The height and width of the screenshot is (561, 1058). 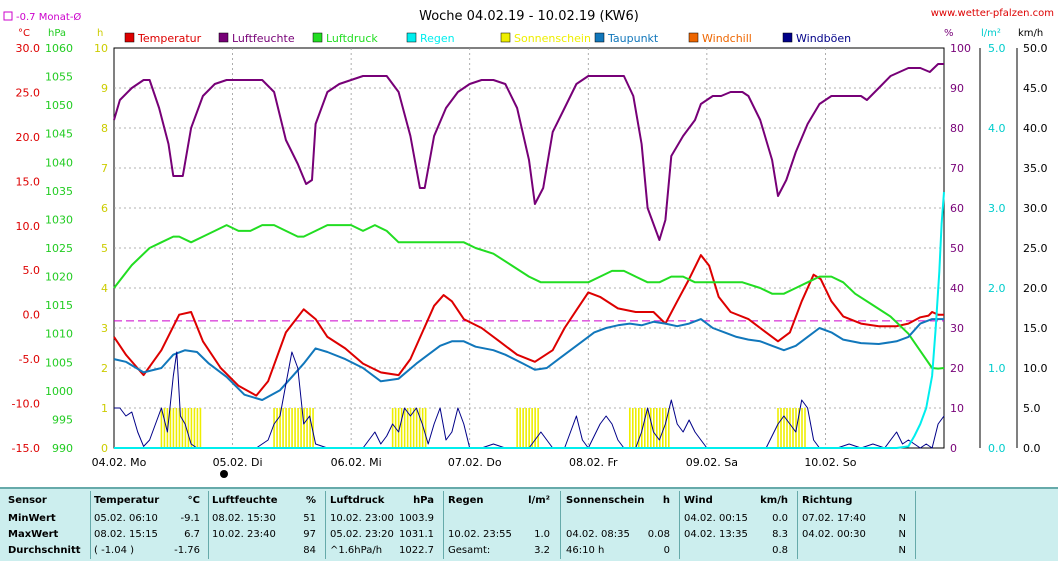 What do you see at coordinates (780, 518) in the screenshot?
I see `stats-wind-min: 0.0` at bounding box center [780, 518].